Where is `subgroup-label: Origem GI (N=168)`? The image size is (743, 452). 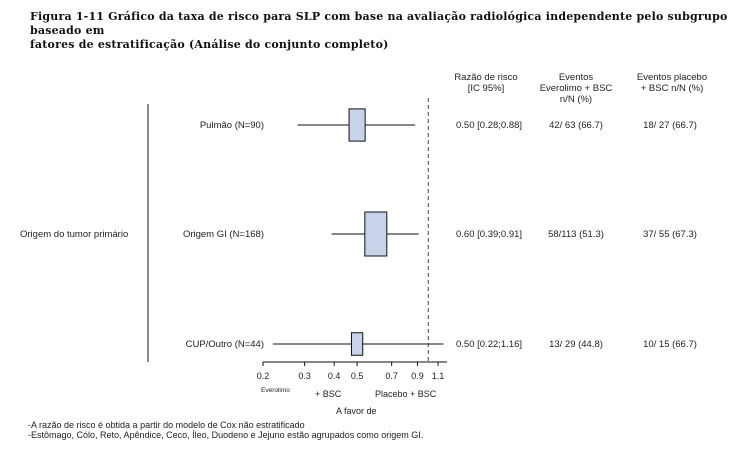
subgroup-label: Origem GI (N=168) is located at coordinates (223, 234).